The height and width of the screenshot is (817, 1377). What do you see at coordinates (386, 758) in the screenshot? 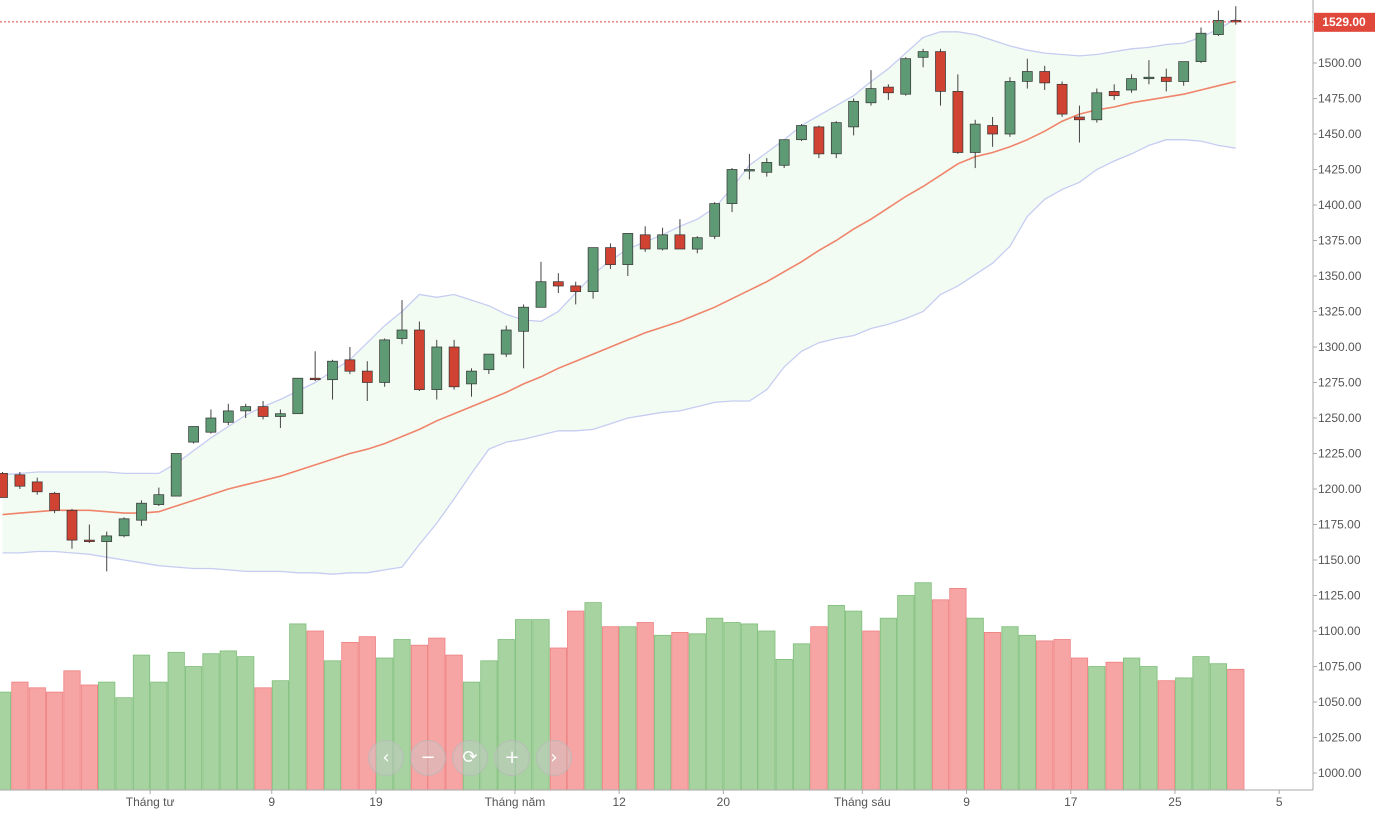
I see `scroll-left-button: ‹` at bounding box center [386, 758].